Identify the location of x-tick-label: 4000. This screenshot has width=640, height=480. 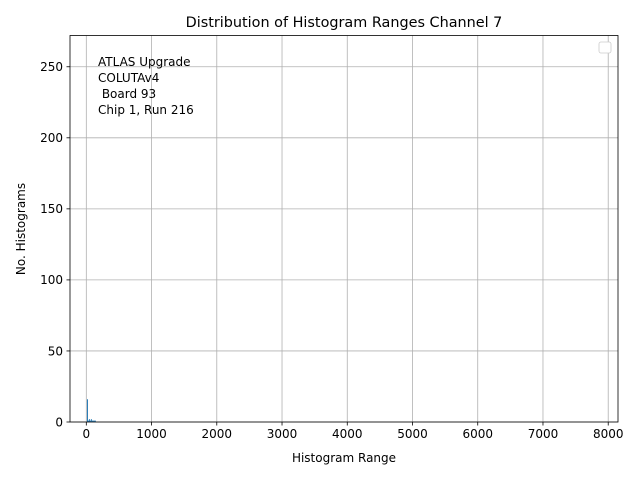
(347, 434).